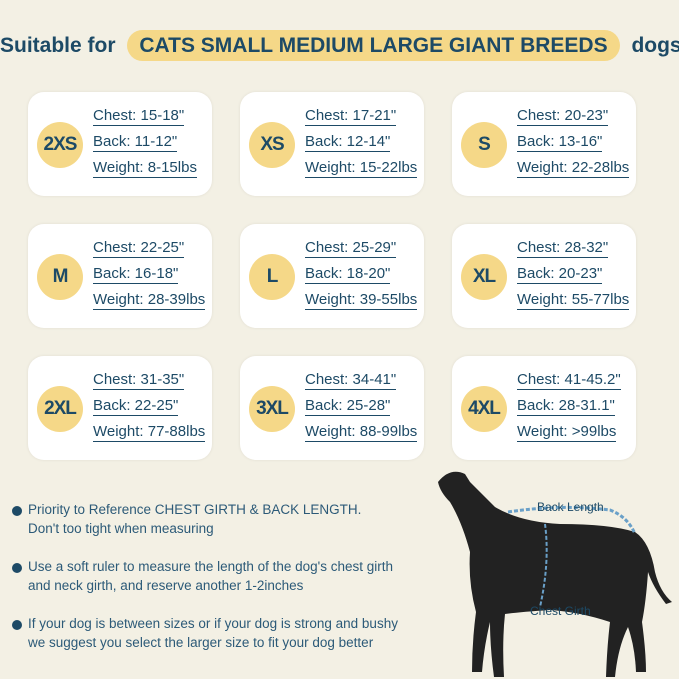 The height and width of the screenshot is (679, 679). Describe the element at coordinates (566, 406) in the screenshot. I see `back-measure: Back: 28-31.1"` at that location.